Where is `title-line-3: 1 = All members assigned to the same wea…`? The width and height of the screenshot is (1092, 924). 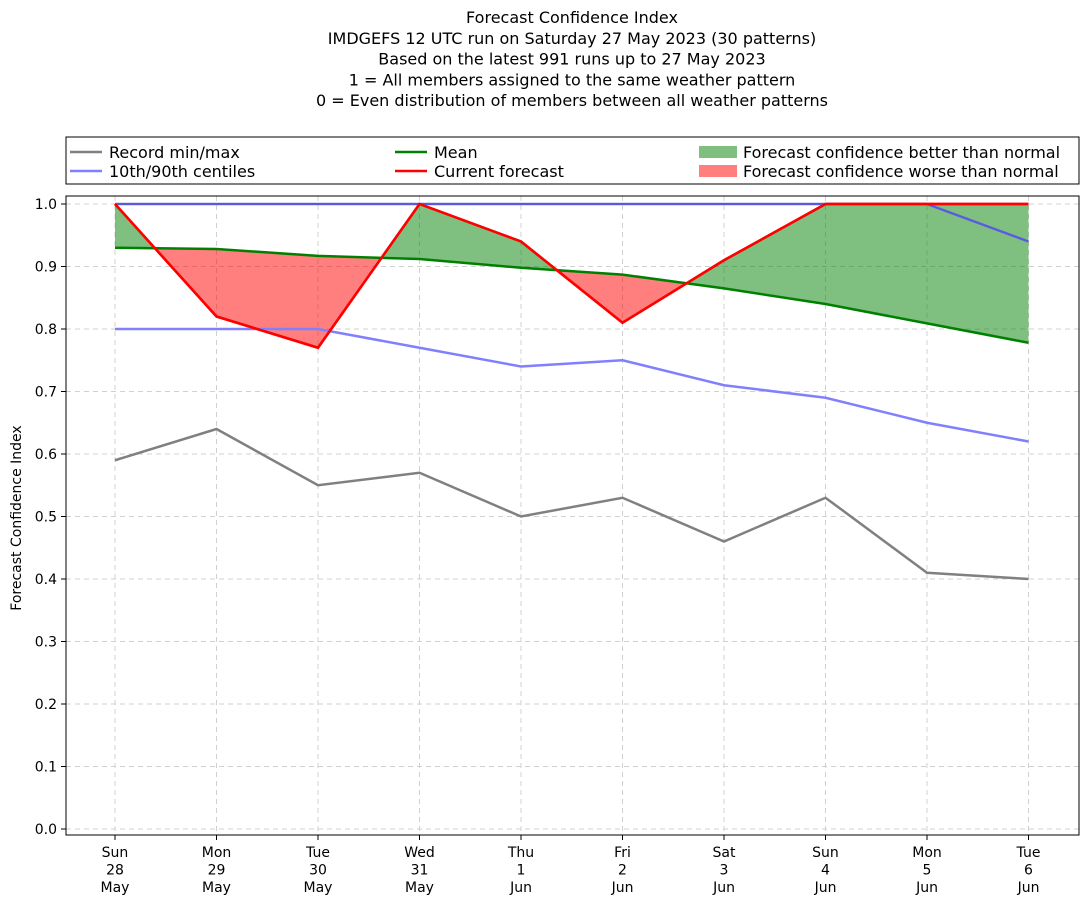
title-line-3: 1 = All members assigned to the same wea… is located at coordinates (572, 79).